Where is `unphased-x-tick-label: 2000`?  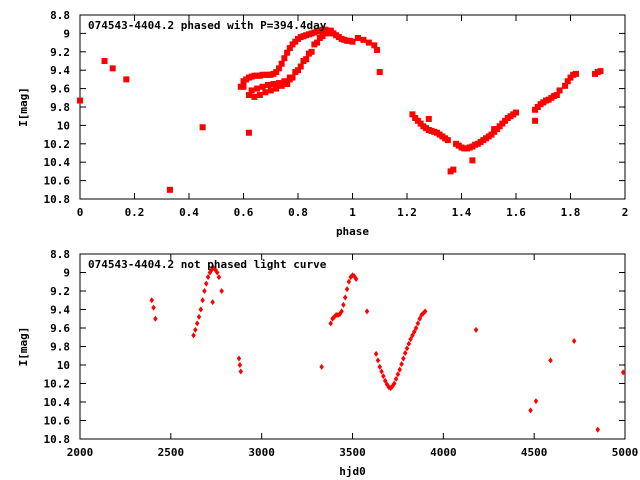 unphased-x-tick-label: 2000 is located at coordinates (80, 452).